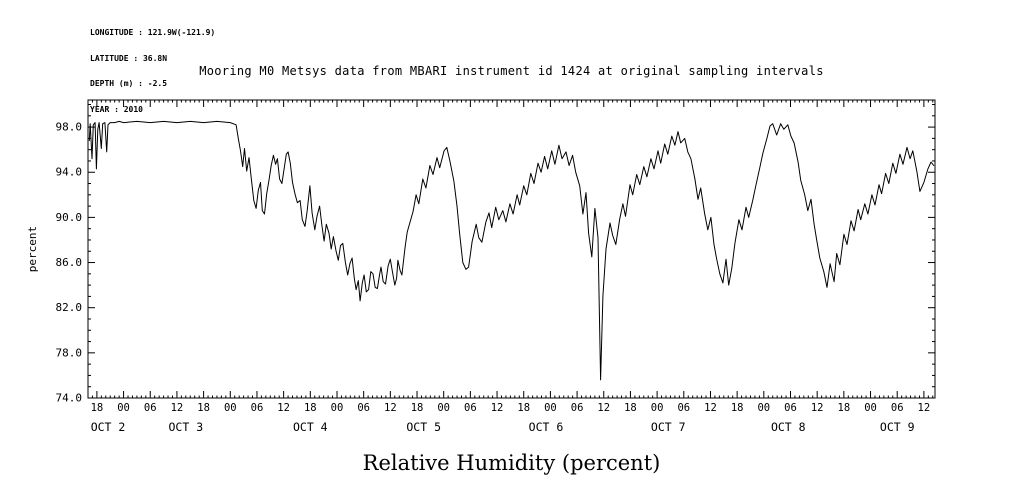  I want to click on metadata-line-longitude: LONGITUDE : 121.9W(-121.9), so click(153, 32).